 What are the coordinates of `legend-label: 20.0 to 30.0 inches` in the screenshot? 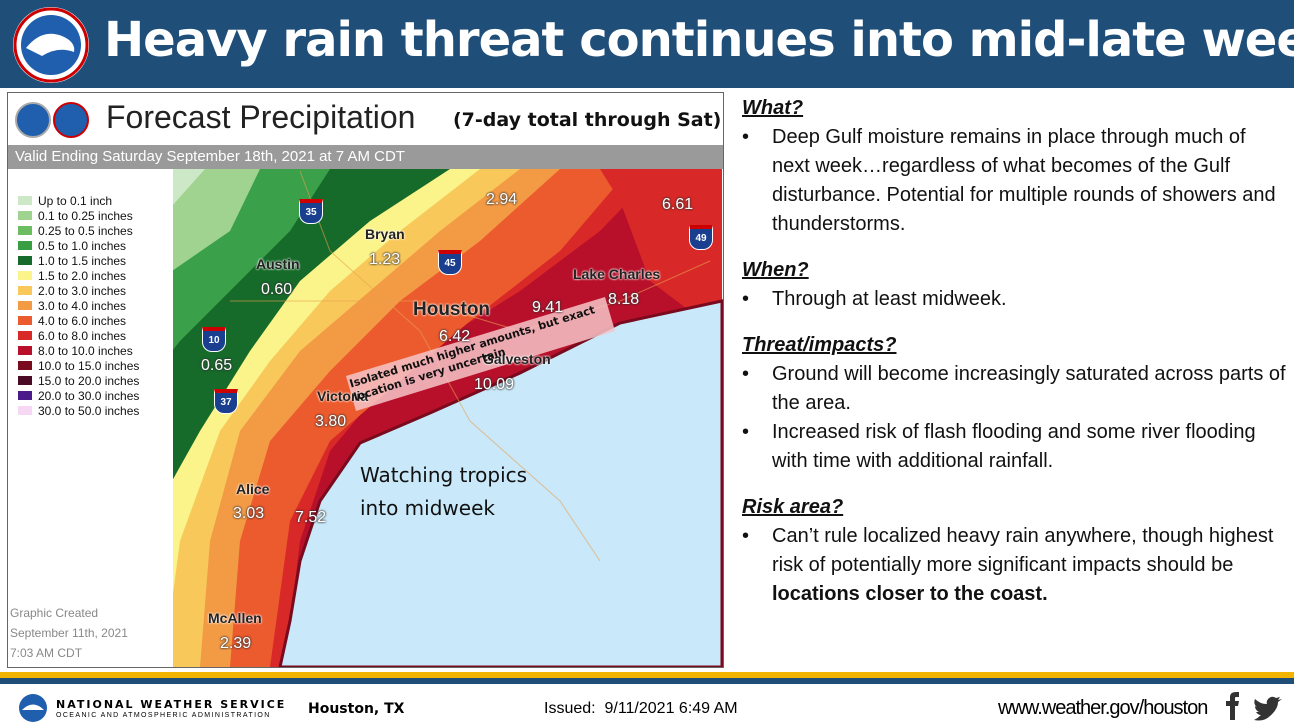 It's located at (89, 395).